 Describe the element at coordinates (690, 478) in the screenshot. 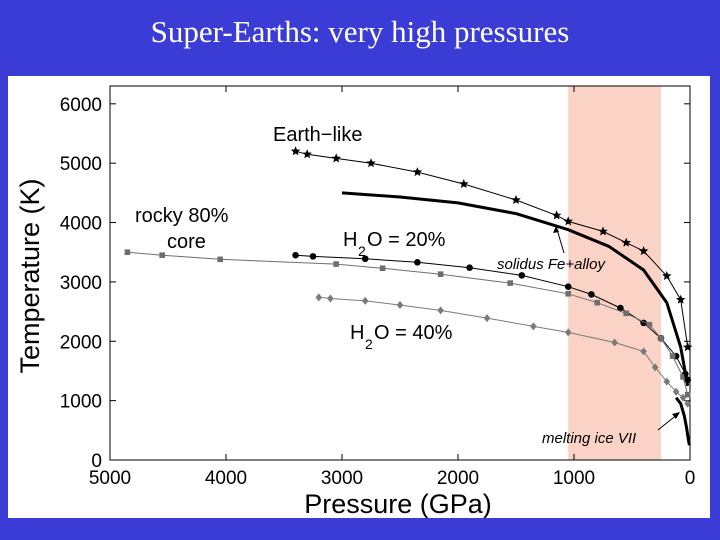

I see `x-tick-label: 0` at that location.